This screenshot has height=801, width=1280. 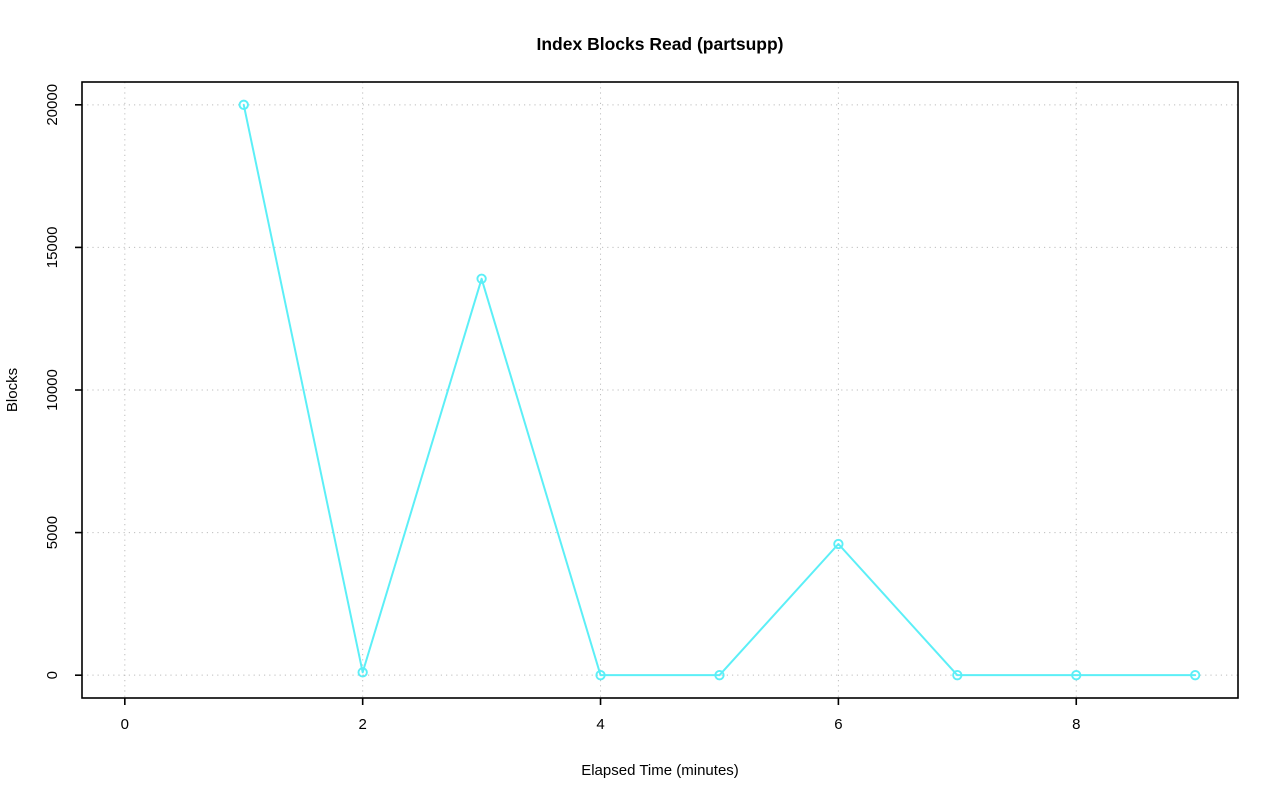 What do you see at coordinates (600, 724) in the screenshot?
I see `x-tick-label: 4` at bounding box center [600, 724].